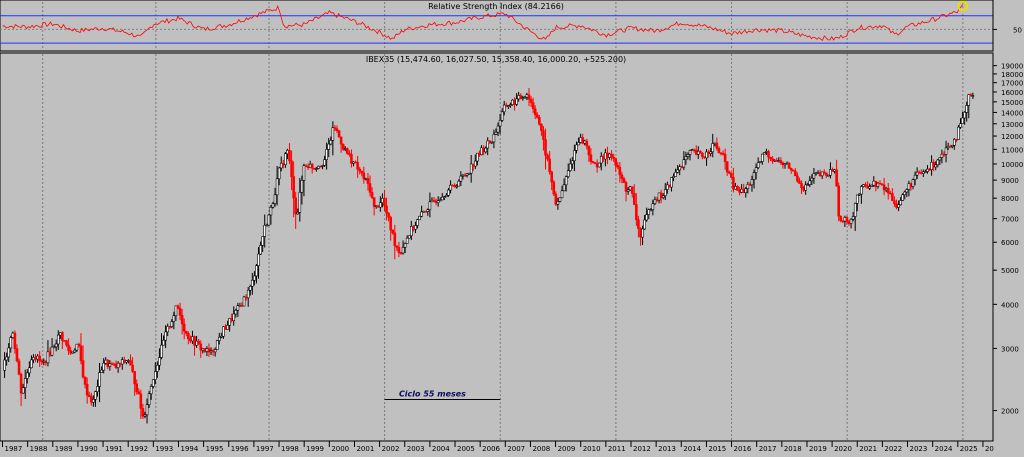 Image resolution: width=1024 pixels, height=457 pixels. What do you see at coordinates (416, 449) in the screenshot?
I see `x-tick-label: 2003` at bounding box center [416, 449].